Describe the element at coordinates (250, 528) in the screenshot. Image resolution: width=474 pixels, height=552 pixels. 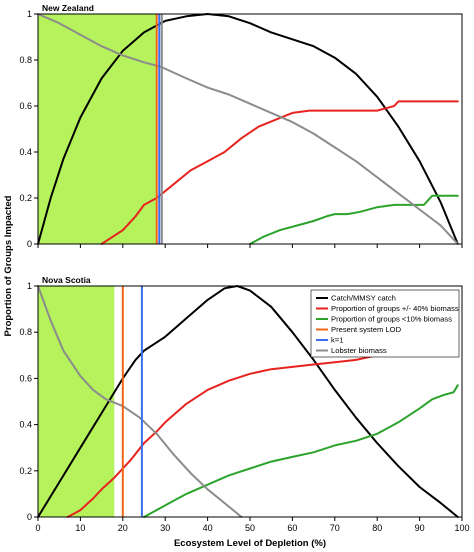
I see `x-tick-label: 50` at that location.